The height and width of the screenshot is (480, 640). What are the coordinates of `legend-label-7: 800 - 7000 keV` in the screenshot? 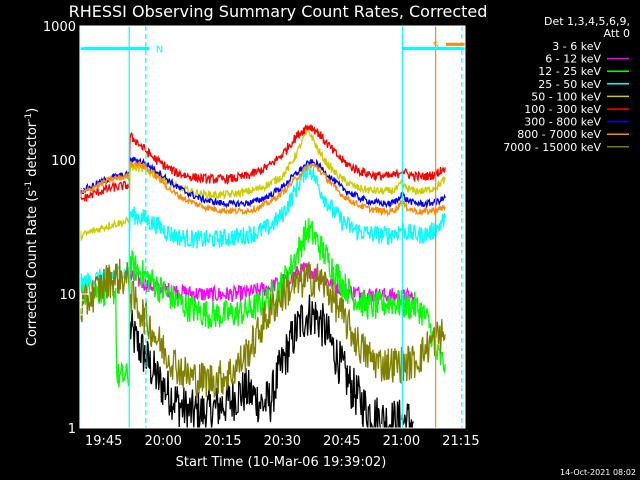 It's located at (559, 134).